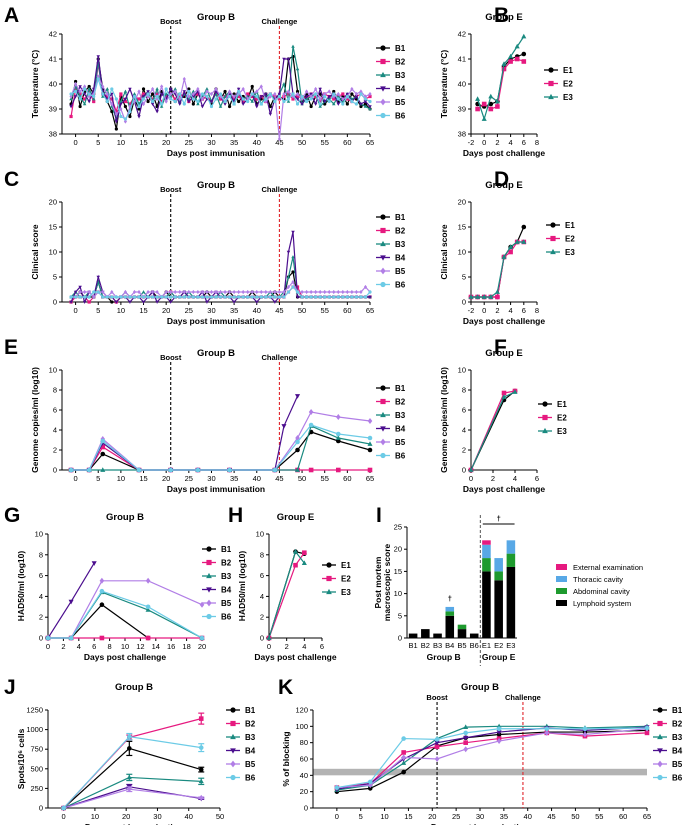  Describe the element at coordinates (450, 609) in the screenshot. I see `bar-segment-thoracic-cavity` at that location.